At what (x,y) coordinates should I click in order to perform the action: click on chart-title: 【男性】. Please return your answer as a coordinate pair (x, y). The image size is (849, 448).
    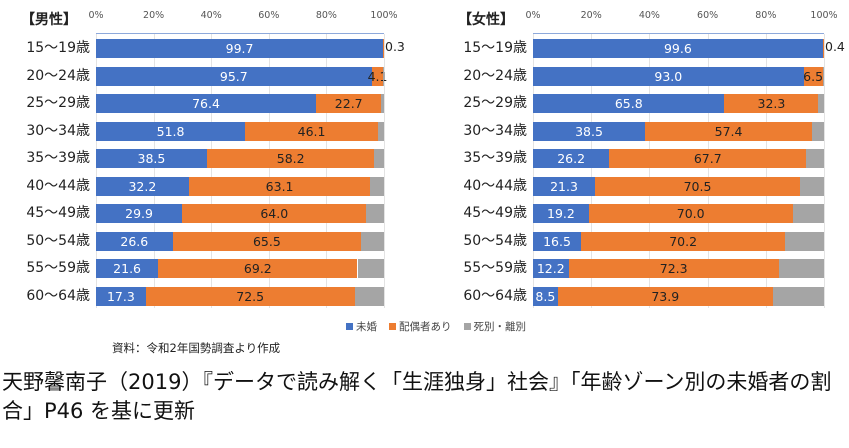
    Looking at the image, I should click on (49, 20).